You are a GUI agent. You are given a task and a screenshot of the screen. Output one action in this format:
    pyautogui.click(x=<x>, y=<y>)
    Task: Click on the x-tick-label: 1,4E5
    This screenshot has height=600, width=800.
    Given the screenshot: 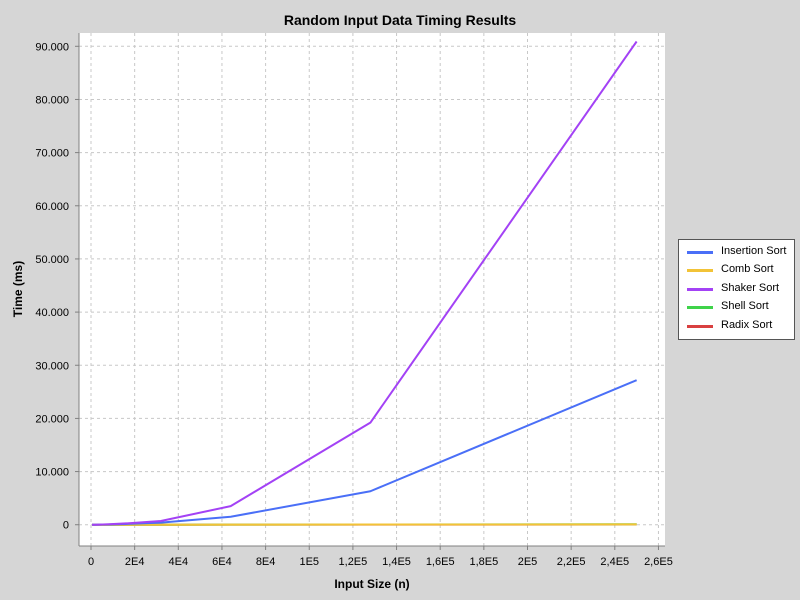 What is the action you would take?
    pyautogui.click(x=396, y=562)
    